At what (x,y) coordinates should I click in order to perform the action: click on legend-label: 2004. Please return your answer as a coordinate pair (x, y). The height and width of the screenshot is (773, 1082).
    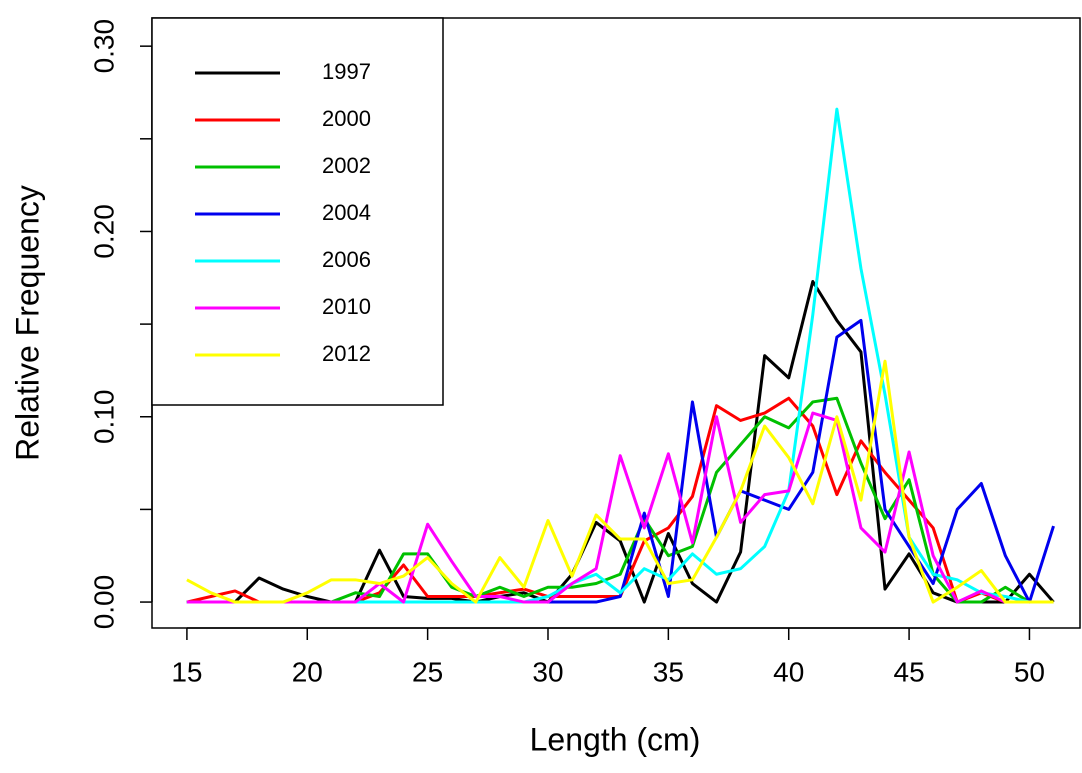
    Looking at the image, I should click on (346, 212).